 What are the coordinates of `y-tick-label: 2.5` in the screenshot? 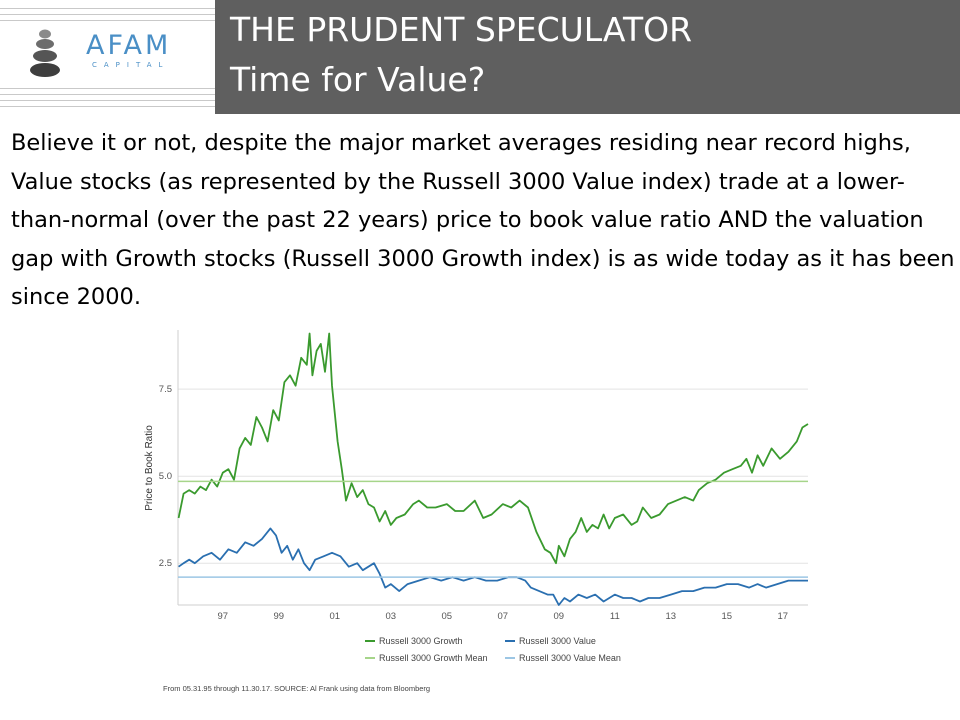 It's located at (165, 563).